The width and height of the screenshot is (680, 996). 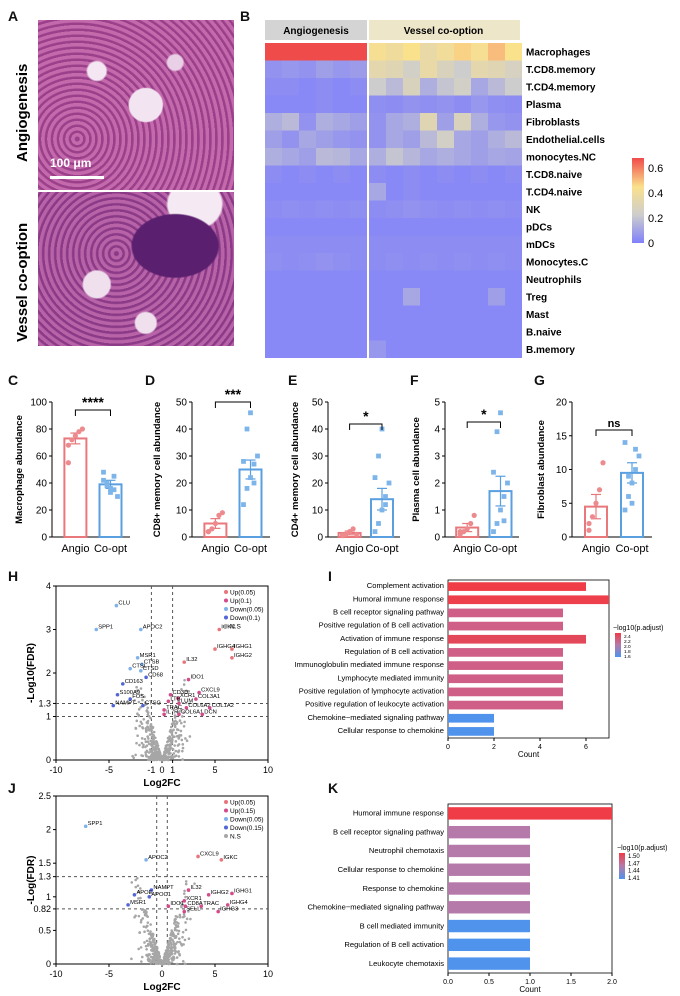 What do you see at coordinates (247, 610) in the screenshot?
I see `legend-label: Down(0.05)` at bounding box center [247, 610].